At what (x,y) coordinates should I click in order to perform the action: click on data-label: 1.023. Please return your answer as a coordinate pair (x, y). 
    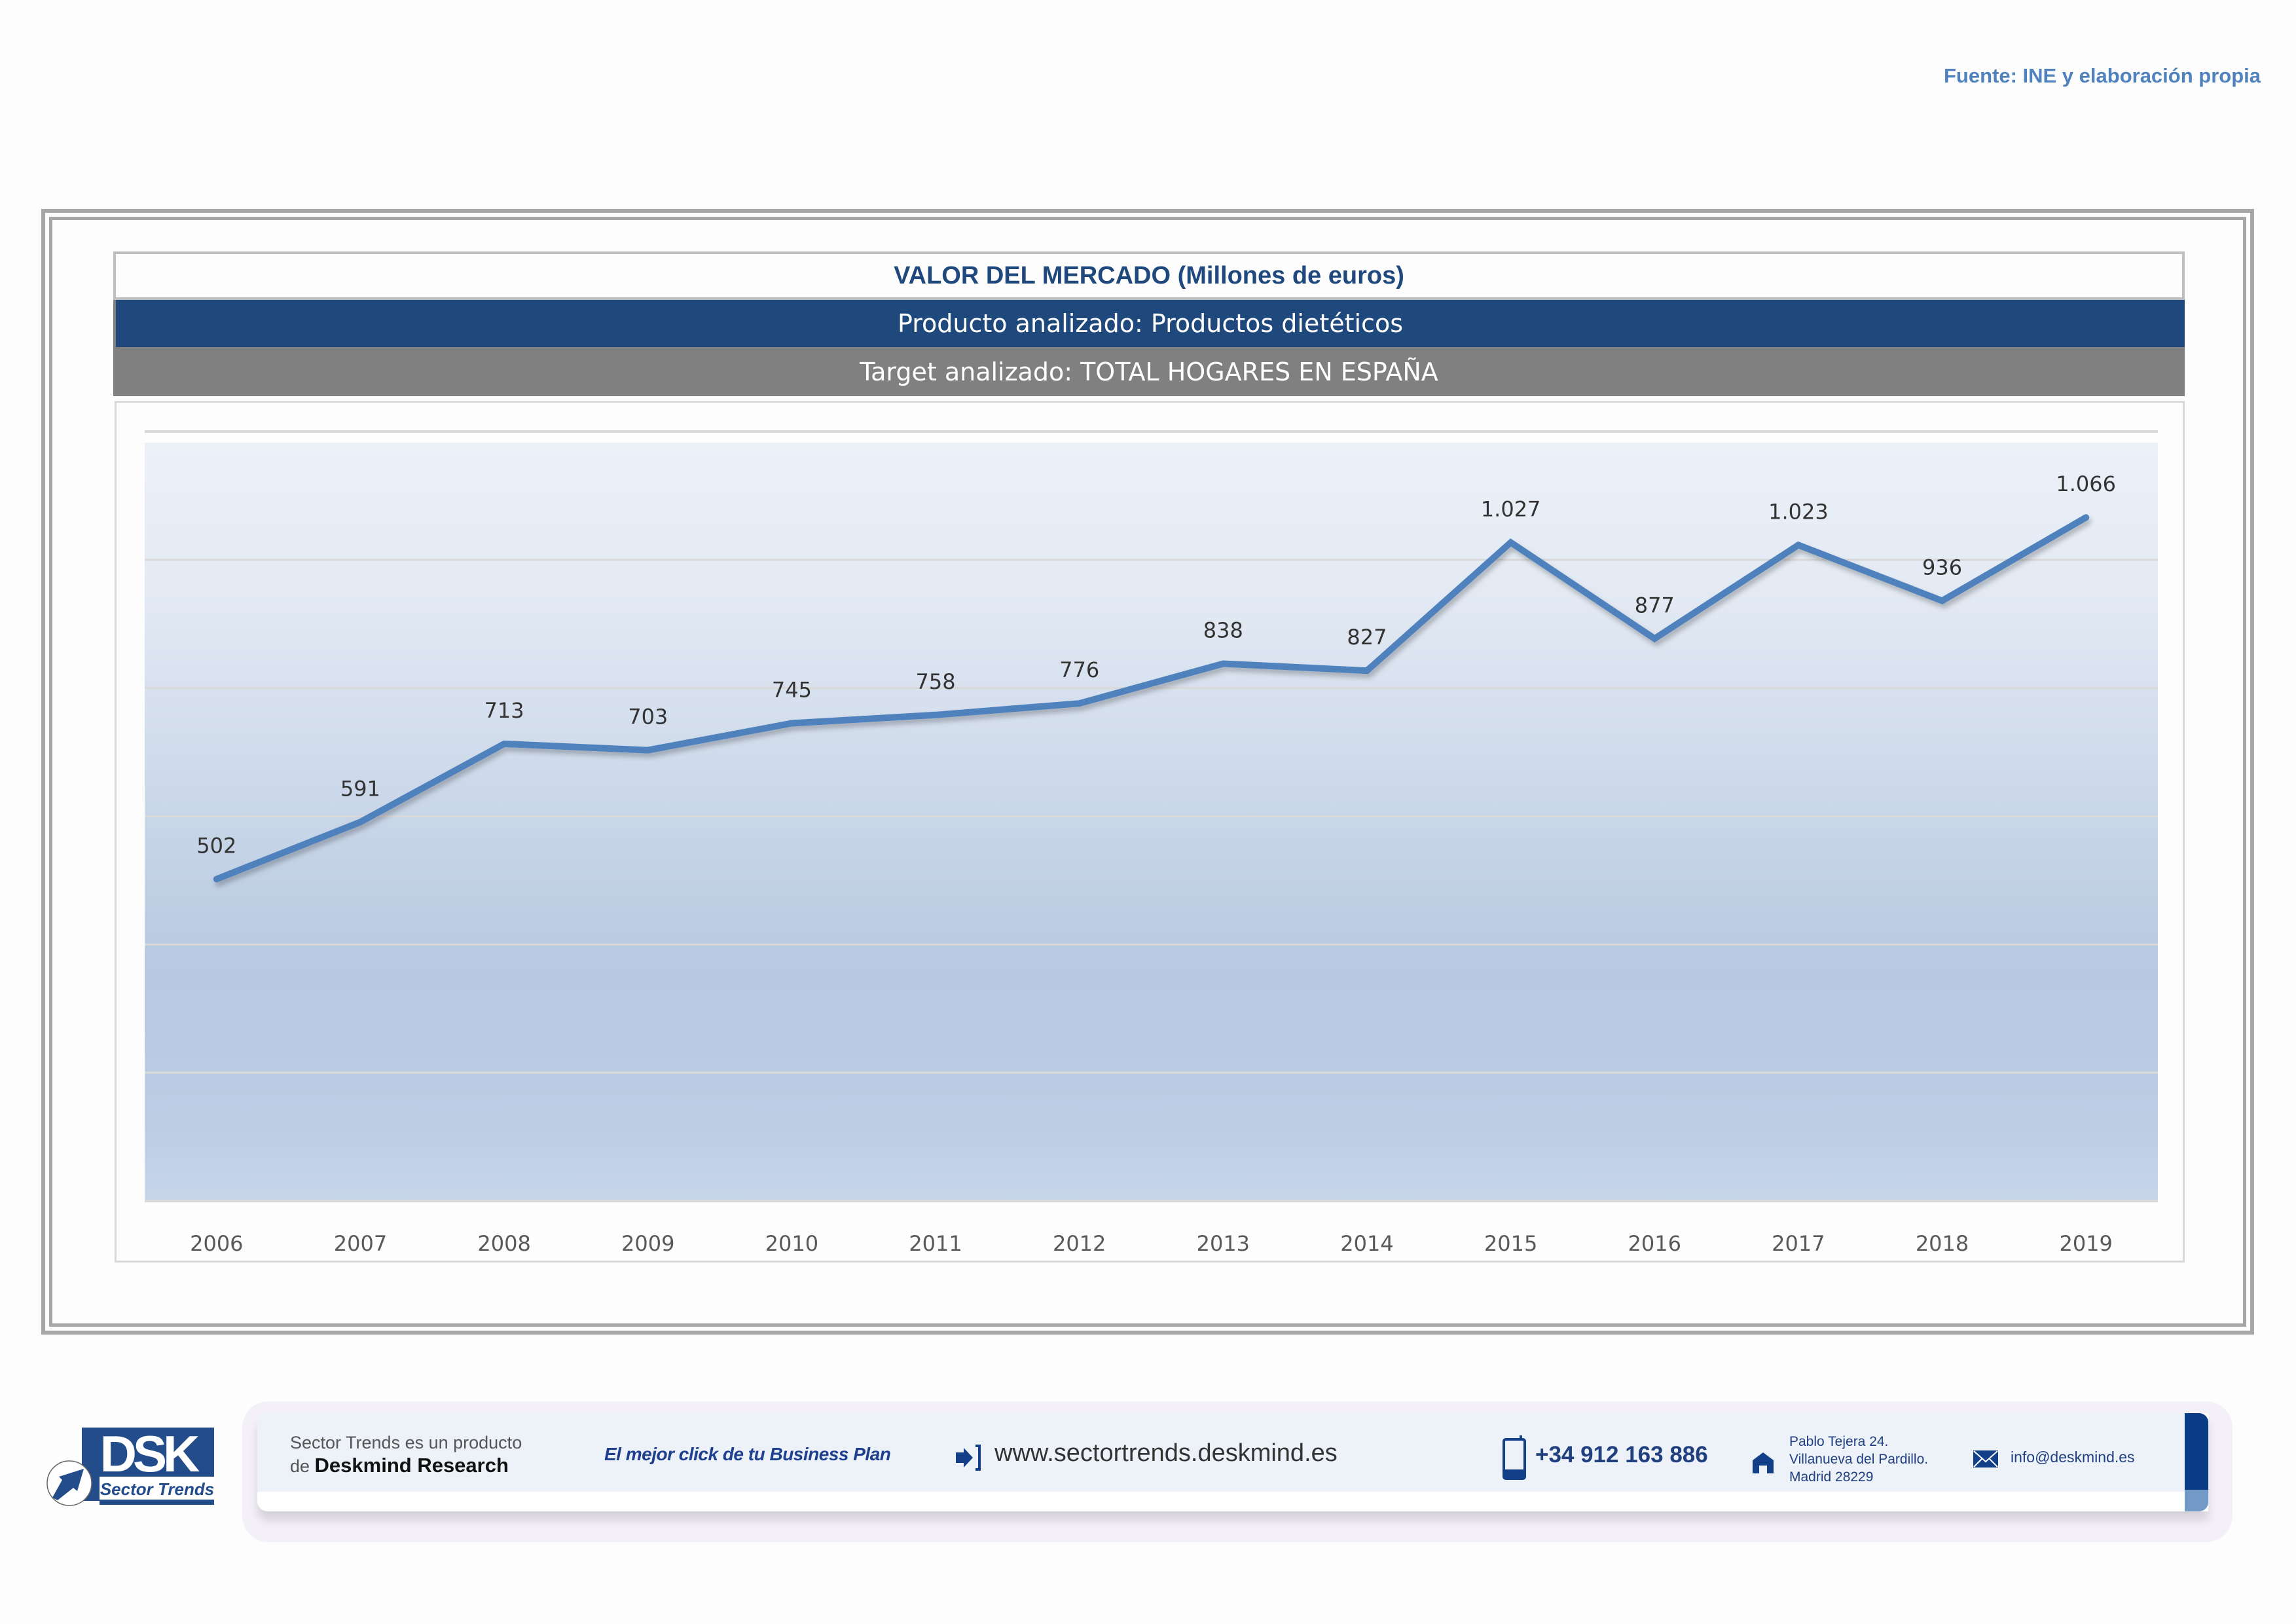
    Looking at the image, I should click on (1798, 511).